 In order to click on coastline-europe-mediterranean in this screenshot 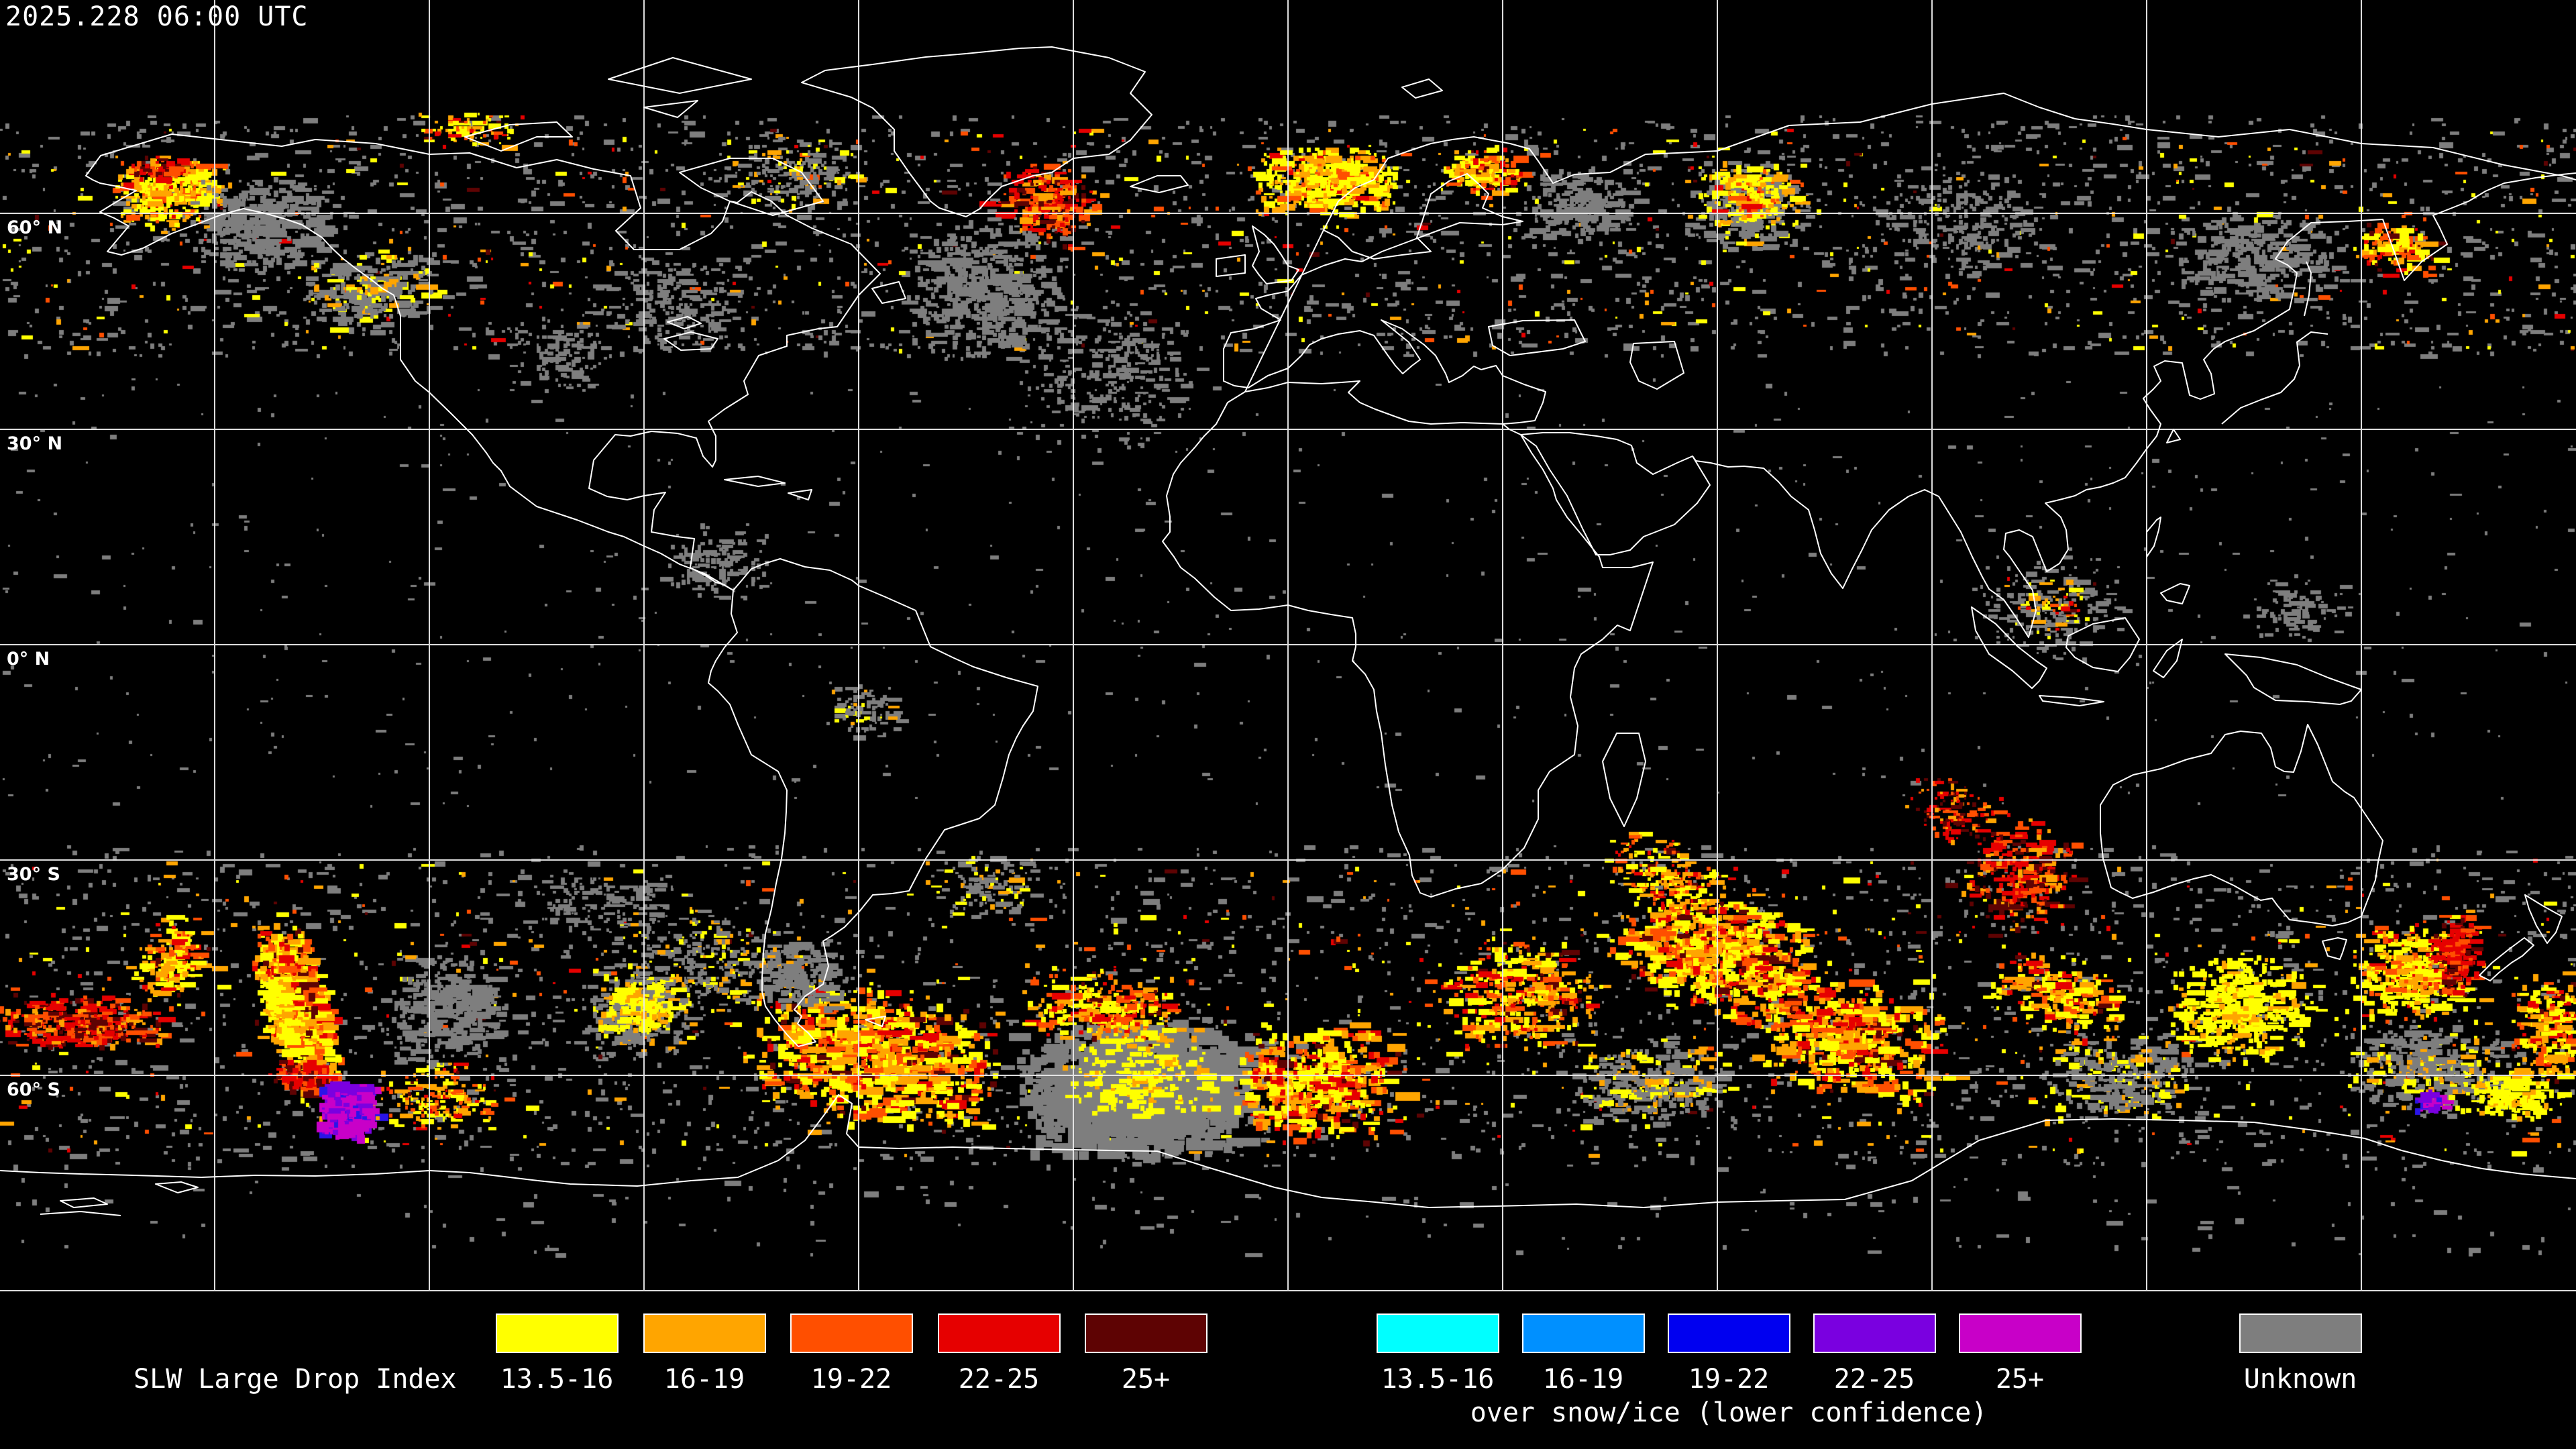, I will do `click(1384, 299)`.